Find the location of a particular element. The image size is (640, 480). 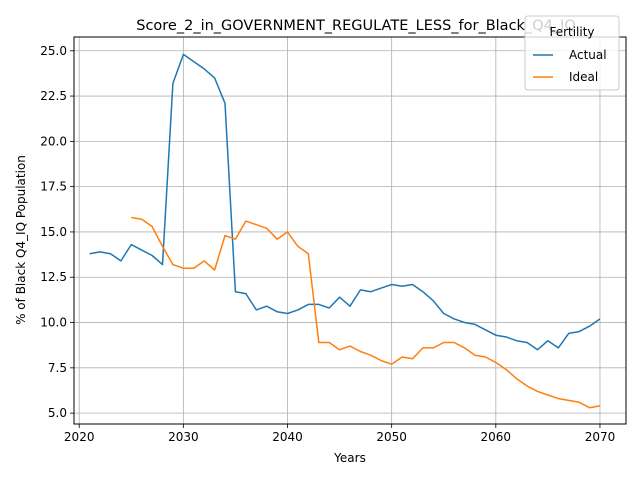

x-tick-label: 2060 is located at coordinates (496, 437).